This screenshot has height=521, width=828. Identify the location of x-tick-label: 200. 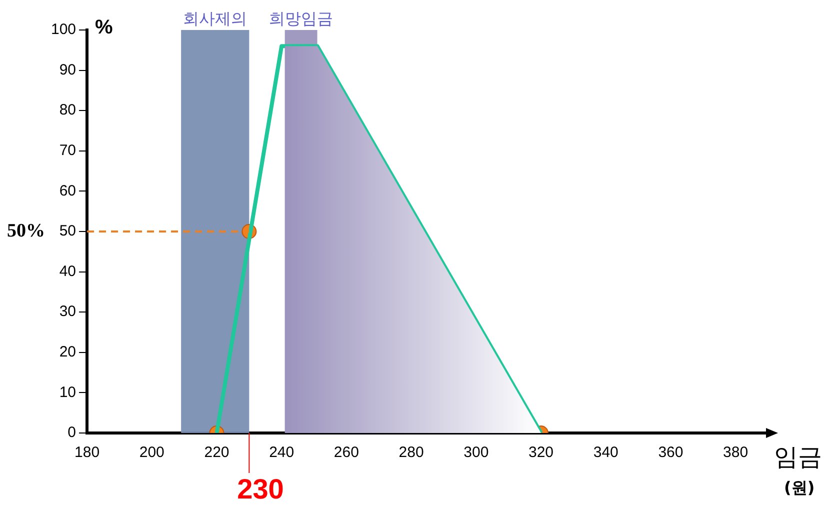
(151, 453).